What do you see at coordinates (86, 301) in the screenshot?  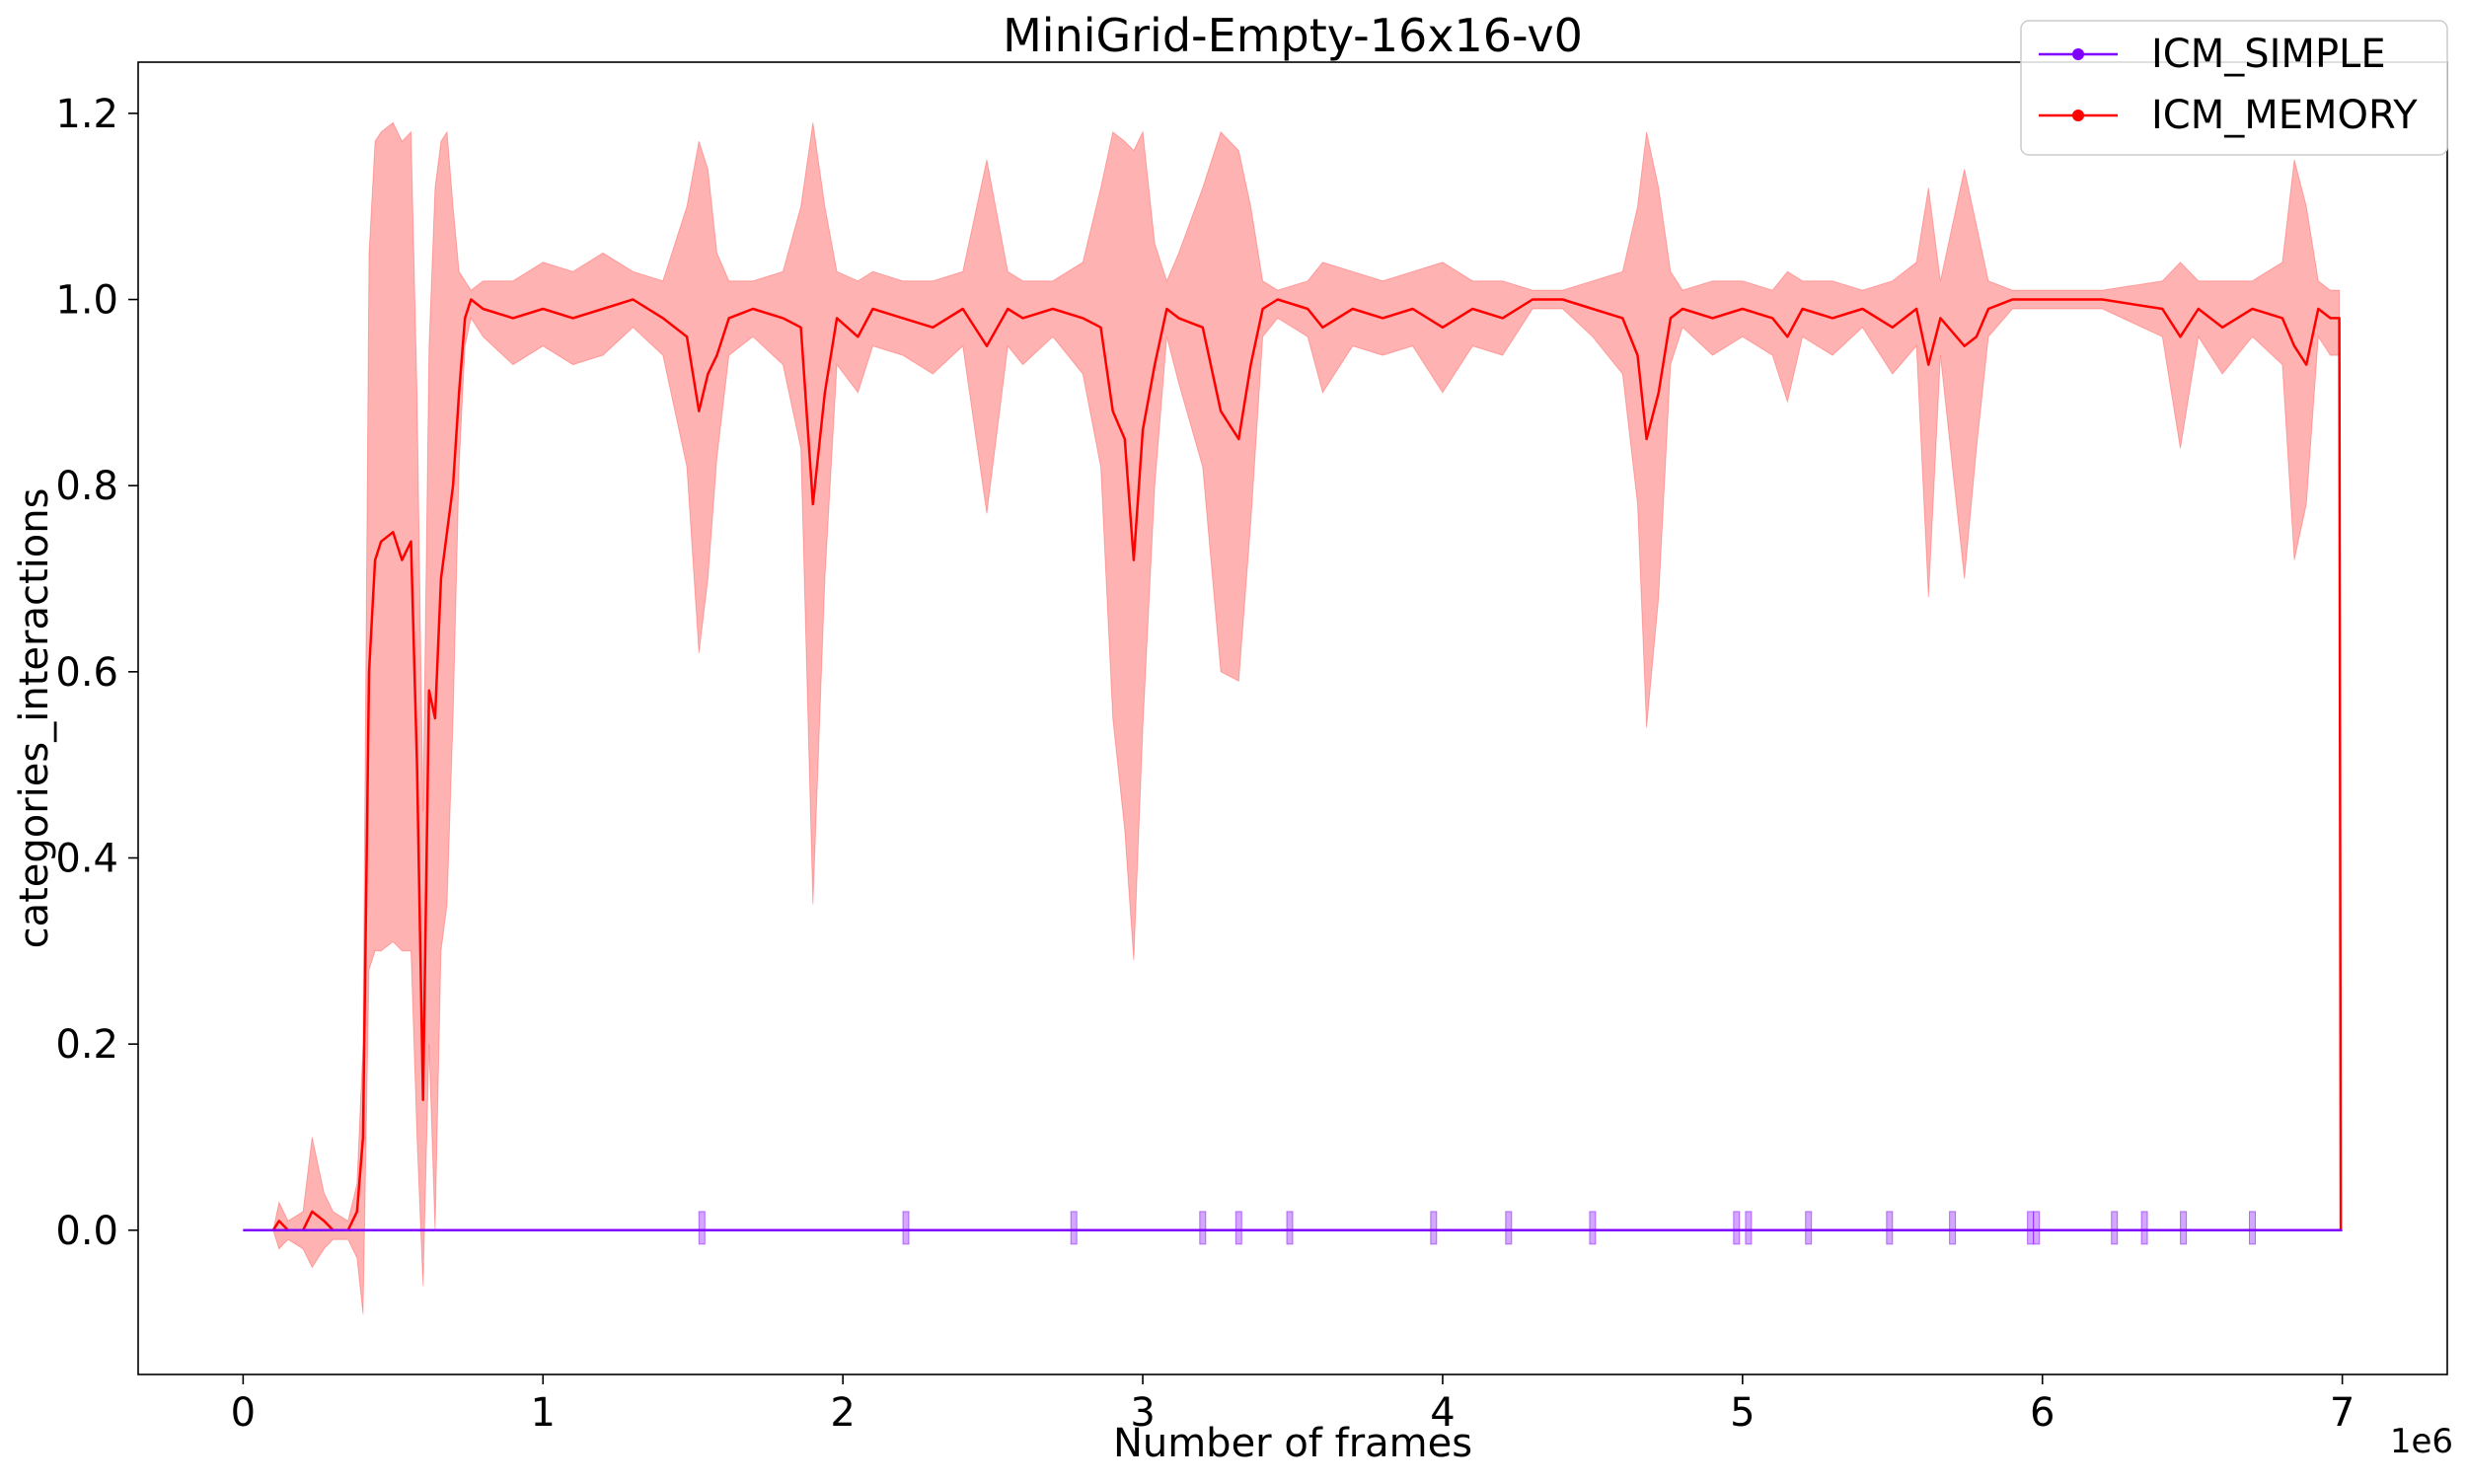 I see `y-tick-label: 1.0` at bounding box center [86, 301].